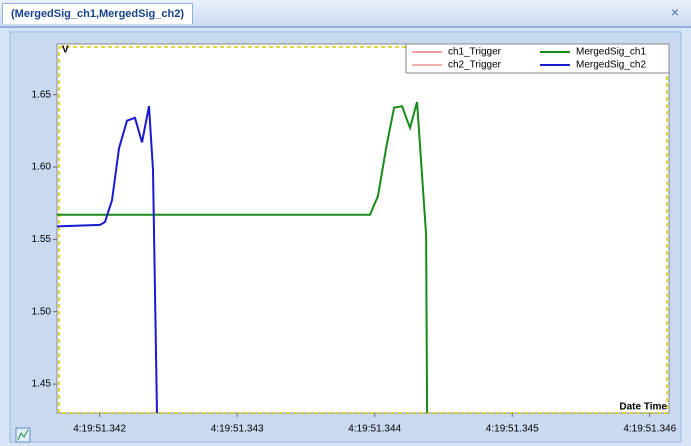  I want to click on x-tick-label: 4:19:51.345, so click(512, 429).